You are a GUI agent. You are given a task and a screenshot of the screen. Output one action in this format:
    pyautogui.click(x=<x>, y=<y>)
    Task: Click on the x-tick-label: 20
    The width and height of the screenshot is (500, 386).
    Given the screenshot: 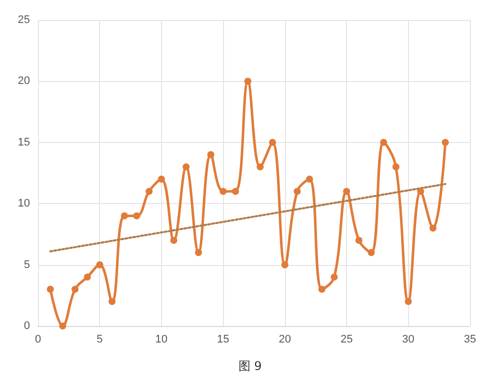 What is the action you would take?
    pyautogui.click(x=284, y=340)
    